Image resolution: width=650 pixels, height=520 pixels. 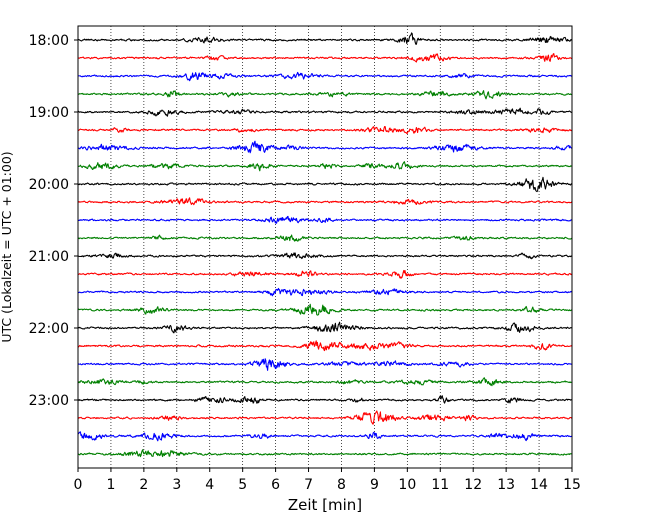 What do you see at coordinates (341, 485) in the screenshot?
I see `x-tick-label-8: 8` at bounding box center [341, 485].